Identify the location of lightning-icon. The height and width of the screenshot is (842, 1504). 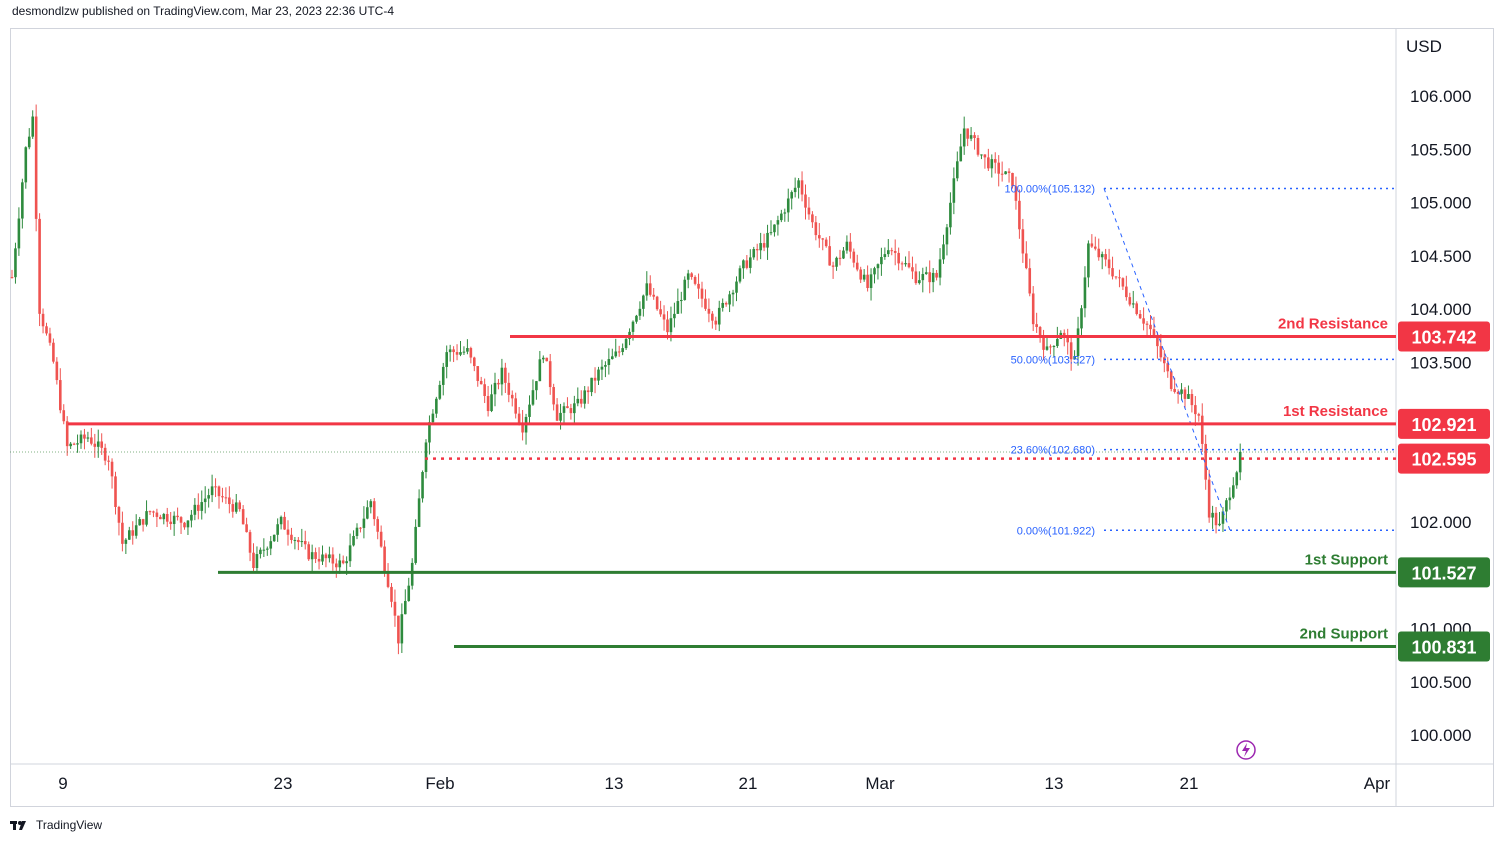
(1246, 750).